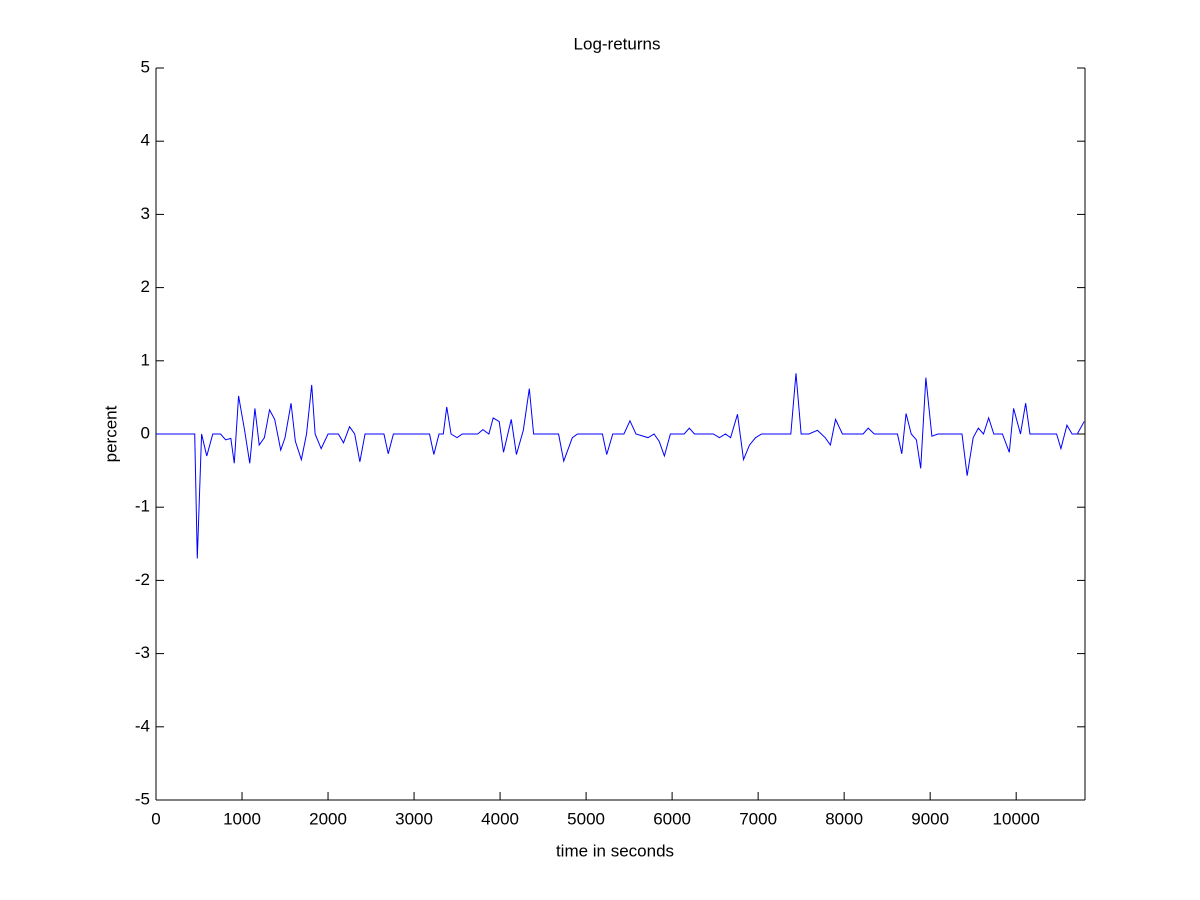 The width and height of the screenshot is (1200, 900). What do you see at coordinates (930, 818) in the screenshot?
I see `x-tick-label: 9000` at bounding box center [930, 818].